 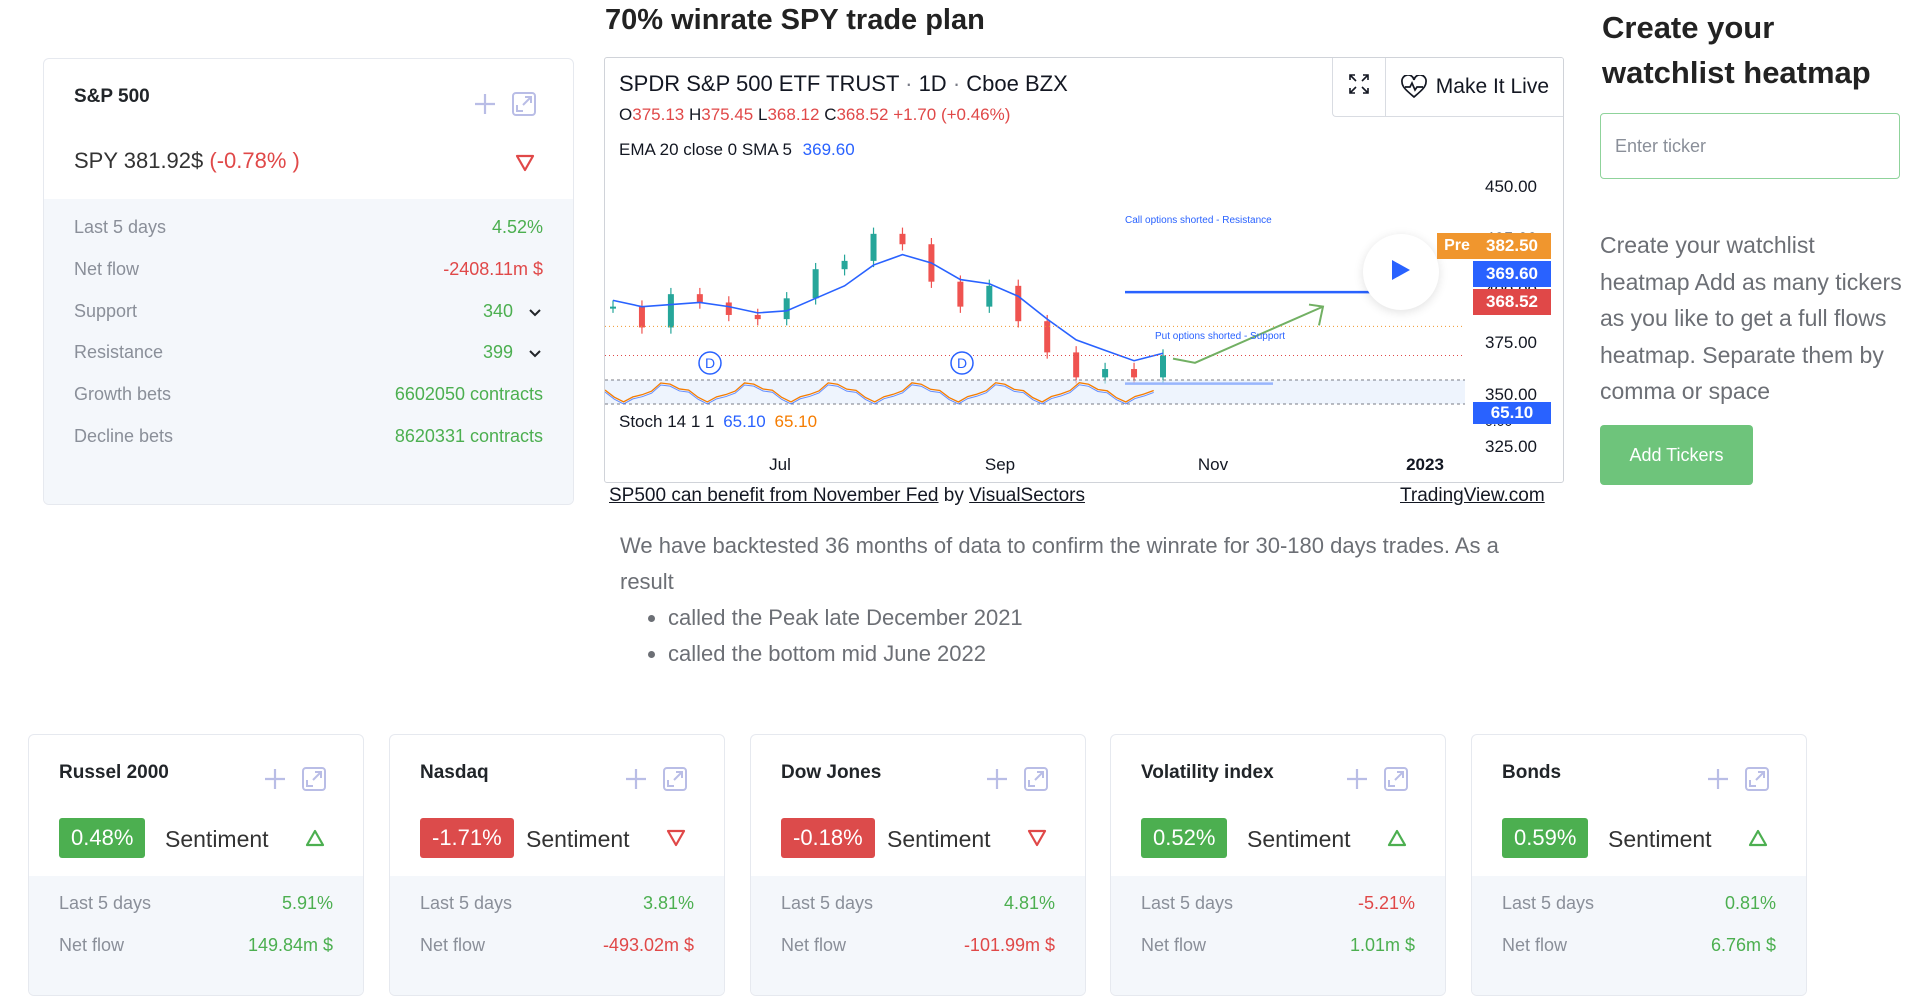 I want to click on ohlc-c-label: C, so click(x=830, y=114).